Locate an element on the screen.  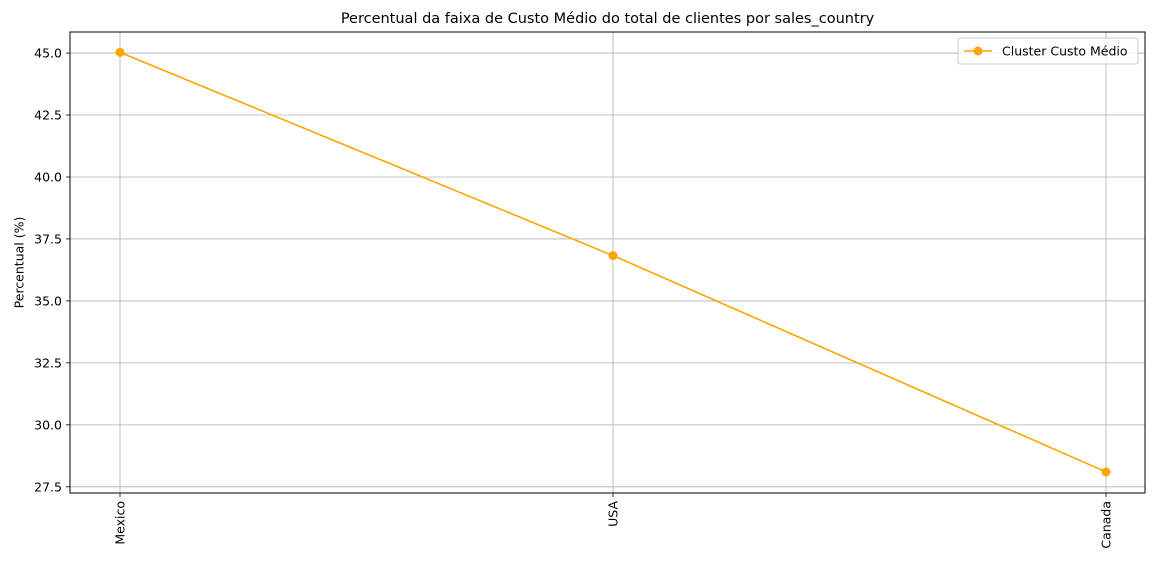
x-tick-label: Mexico is located at coordinates (120, 523).